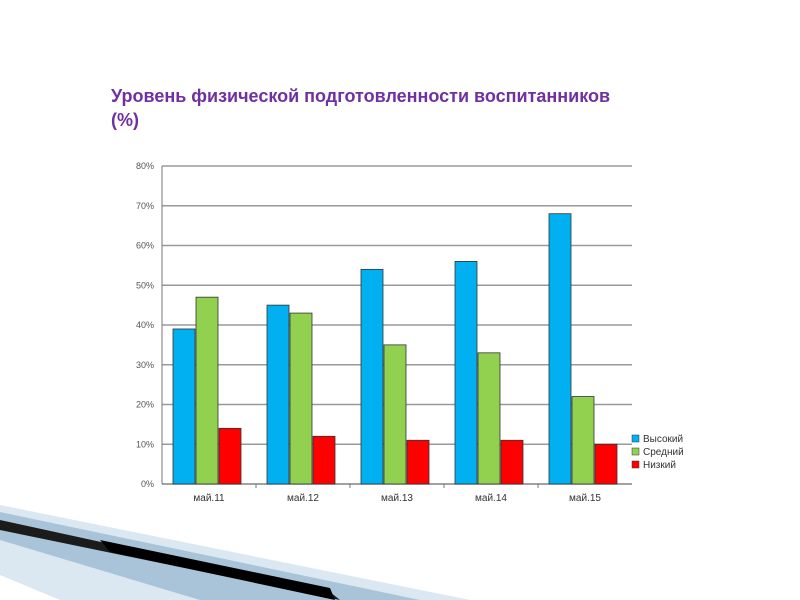 The height and width of the screenshot is (600, 800). What do you see at coordinates (209, 498) in the screenshot?
I see `x-tick-label: май.11` at bounding box center [209, 498].